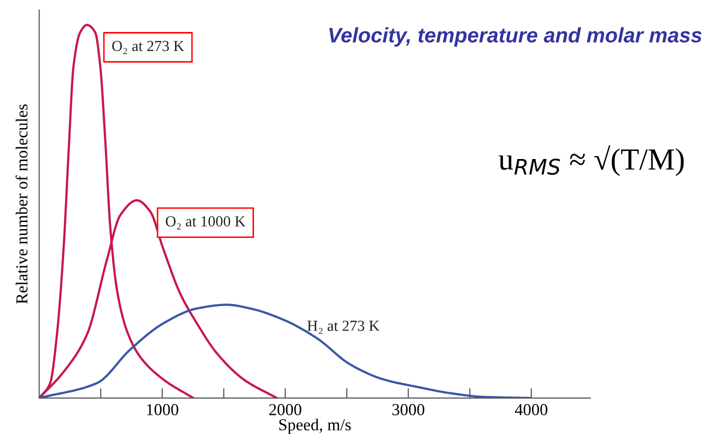 Image resolution: width=713 pixels, height=435 pixels. Describe the element at coordinates (162, 410) in the screenshot. I see `x-tick-label: 1000` at that location.